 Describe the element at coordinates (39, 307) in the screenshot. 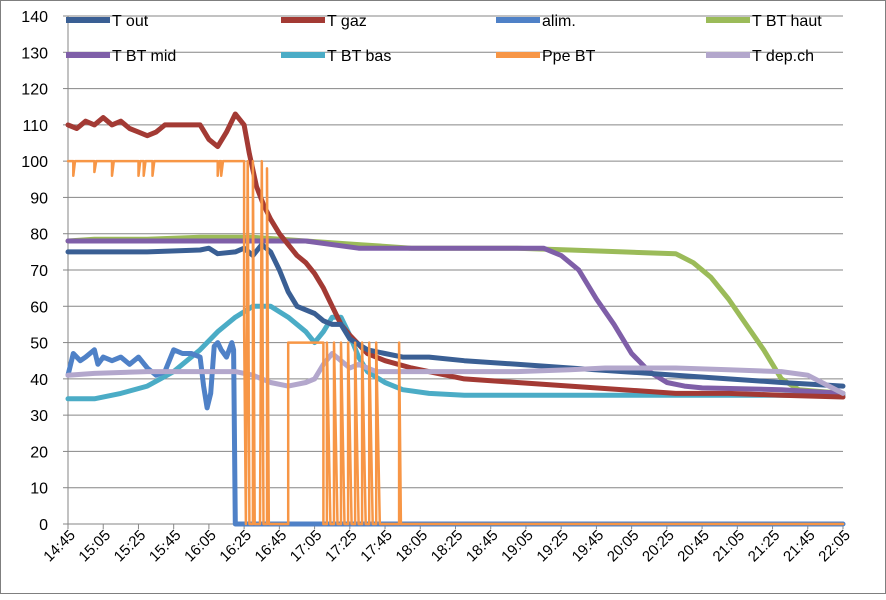

I see `y-tick-label: 60` at that location.